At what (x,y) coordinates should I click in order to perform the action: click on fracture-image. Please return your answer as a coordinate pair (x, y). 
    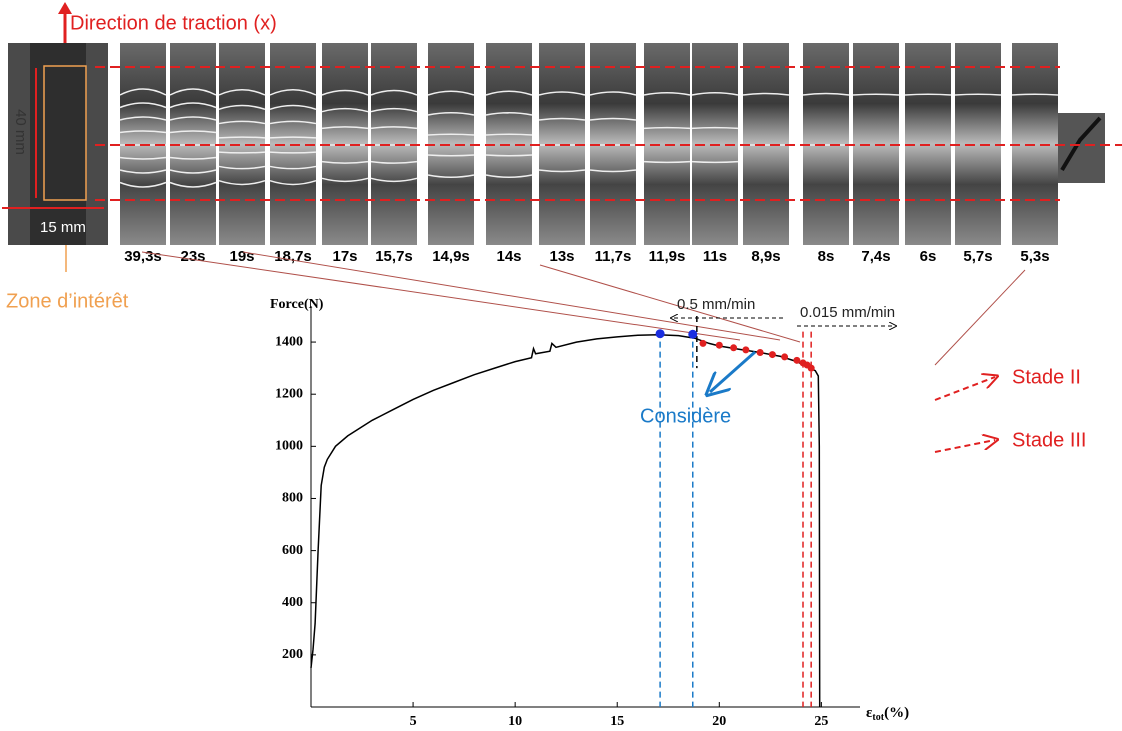
    Looking at the image, I should click on (1081, 148).